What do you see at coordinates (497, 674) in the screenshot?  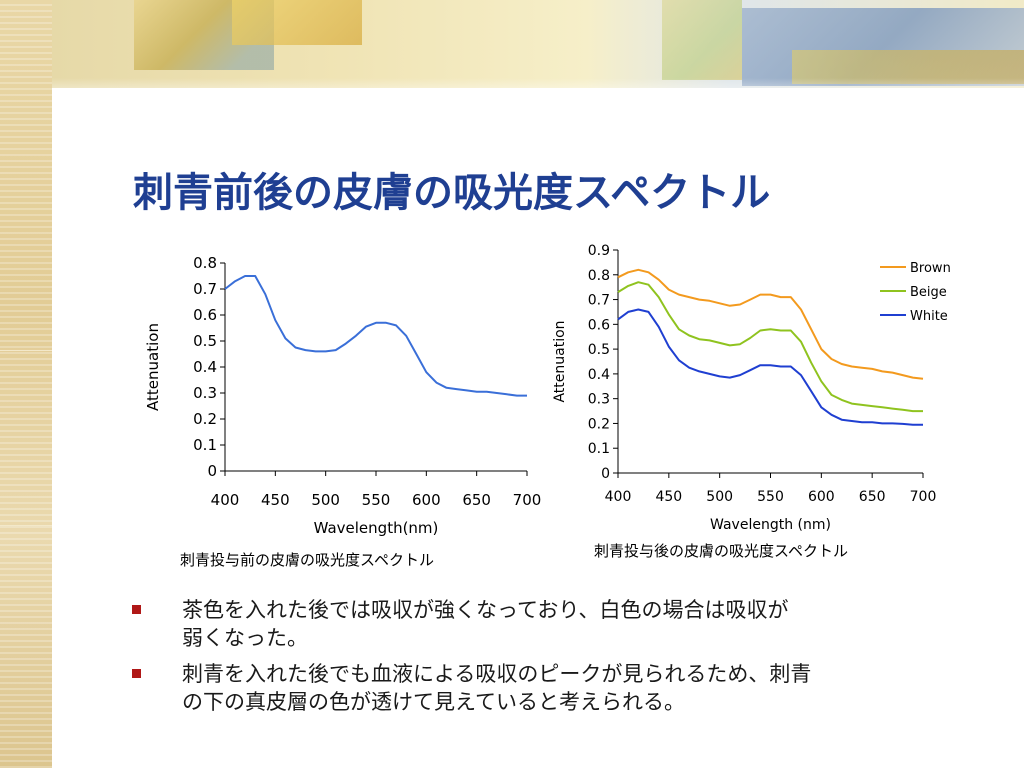 I see `bullet-line: 刺青を入れた後でも血液による吸収のピークが見られるため、刺青` at bounding box center [497, 674].